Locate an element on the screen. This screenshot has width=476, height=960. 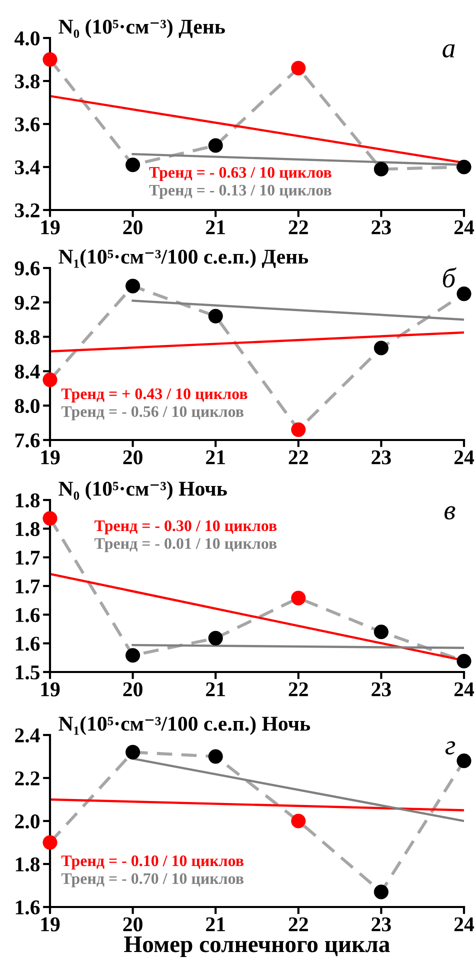
y-tick-label: 4.0 is located at coordinates (27, 38).